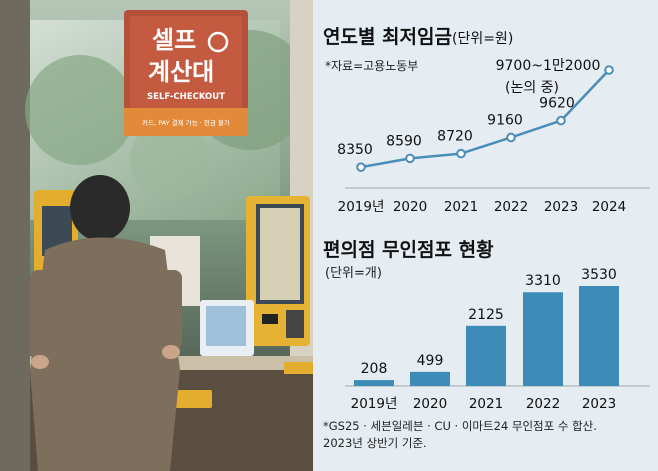  I want to click on person-body, so click(105, 354).